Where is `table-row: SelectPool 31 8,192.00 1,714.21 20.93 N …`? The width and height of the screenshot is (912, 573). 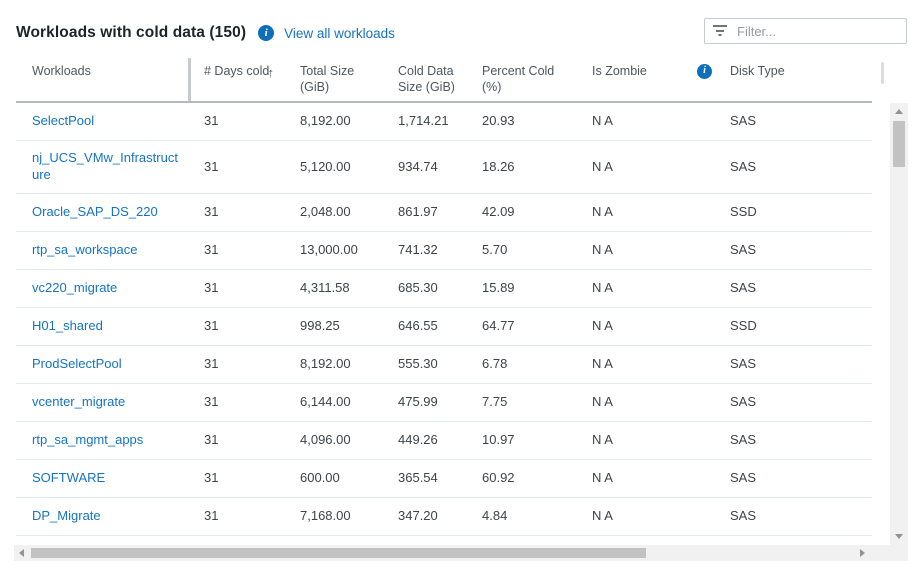
table-row: SelectPool 31 8,192.00 1,714.21 20.93 N … is located at coordinates (444, 122).